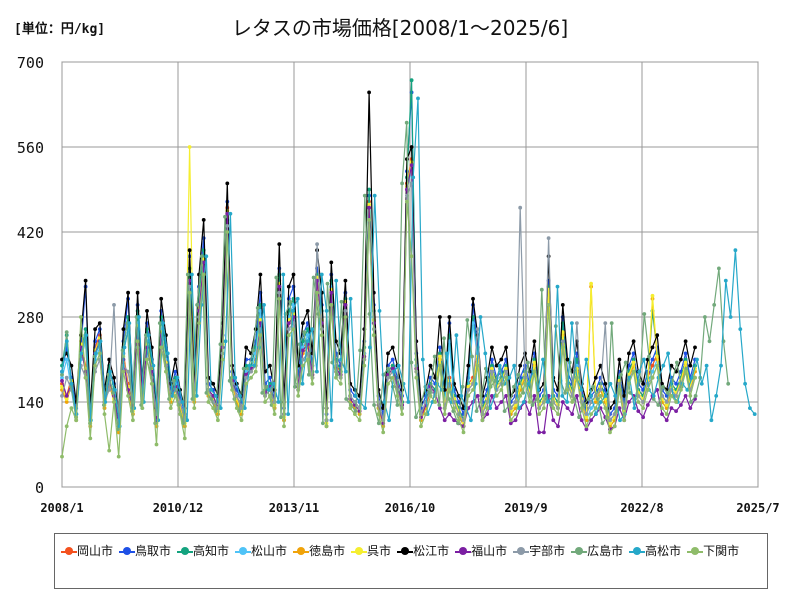  Describe the element at coordinates (713, 551) in the screenshot. I see `legend-item: 下関市` at that location.